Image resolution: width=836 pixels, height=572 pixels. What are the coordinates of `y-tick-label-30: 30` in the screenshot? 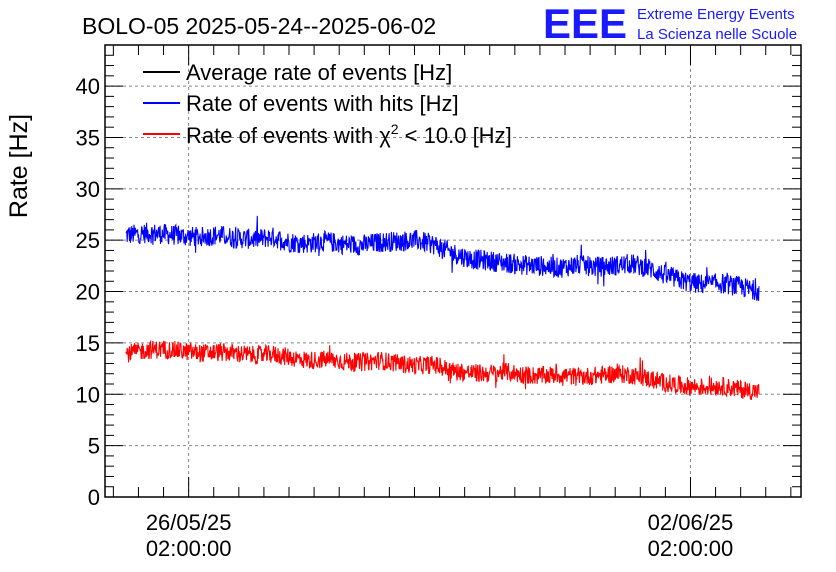 It's located at (88, 189).